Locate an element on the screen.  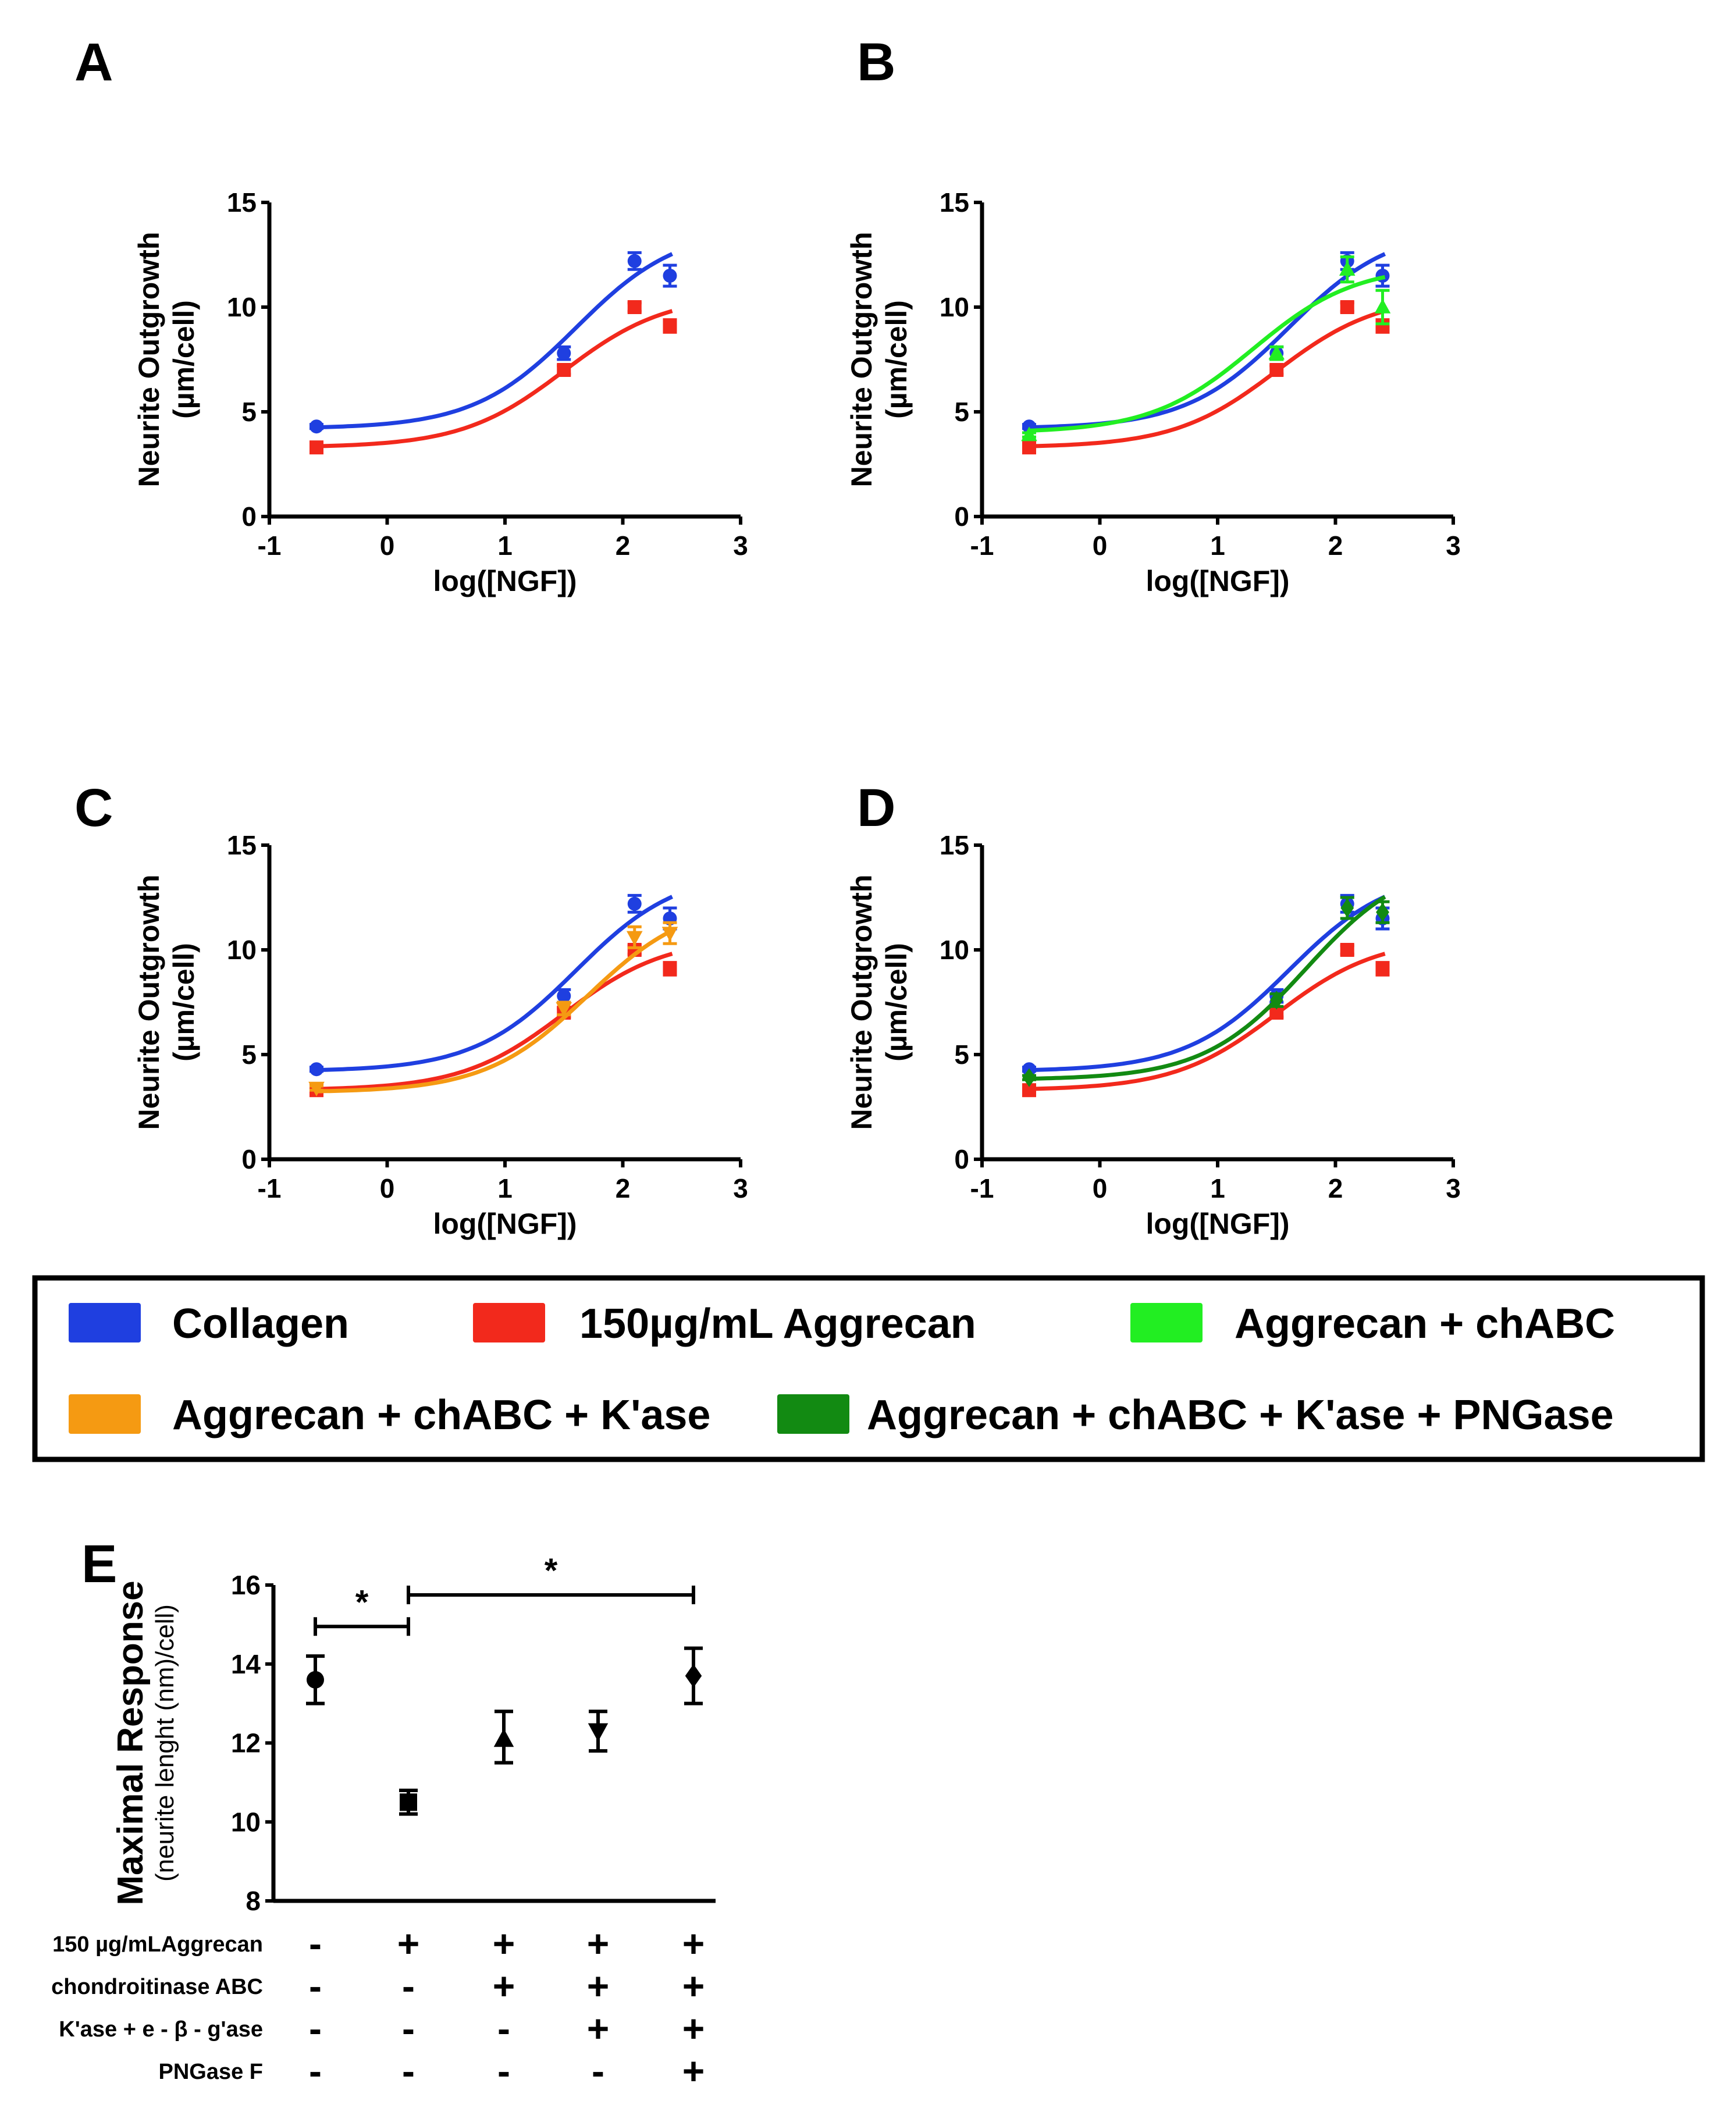
x-tick-label: 3 is located at coordinates (741, 1188).